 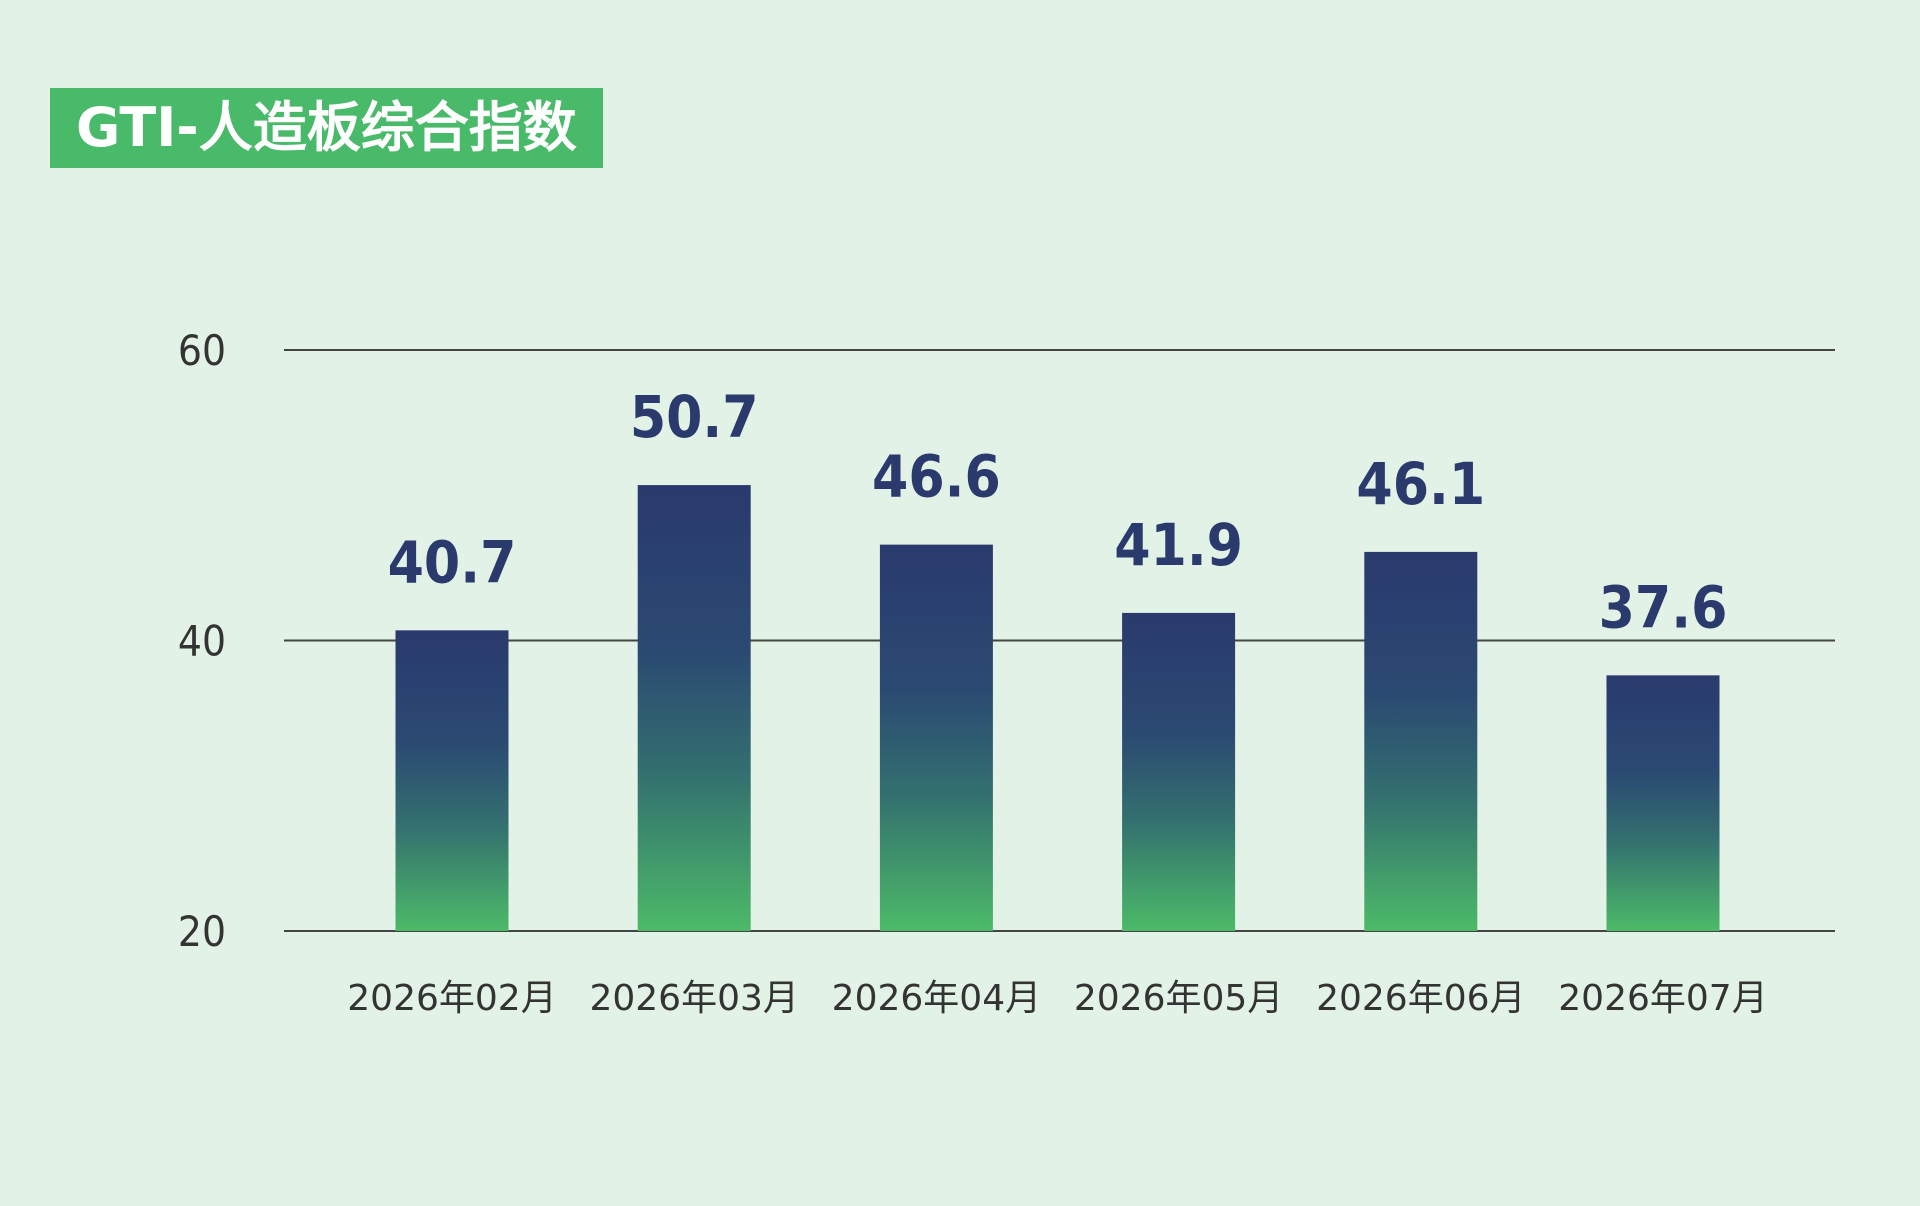 I want to click on x-tick-label: 2026年02月, so click(x=451, y=998).